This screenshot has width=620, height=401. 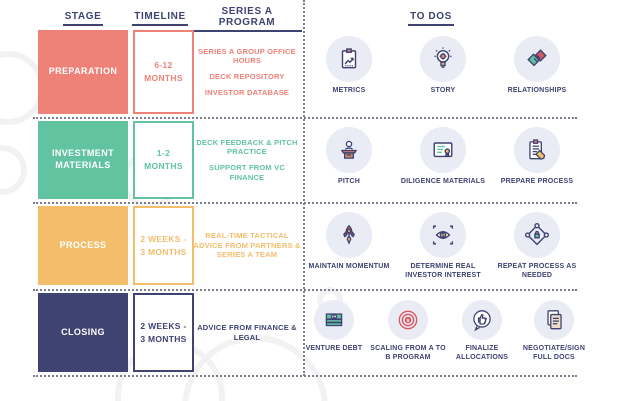 I want to click on stage-cell-closing: CLOSING, so click(x=83, y=332).